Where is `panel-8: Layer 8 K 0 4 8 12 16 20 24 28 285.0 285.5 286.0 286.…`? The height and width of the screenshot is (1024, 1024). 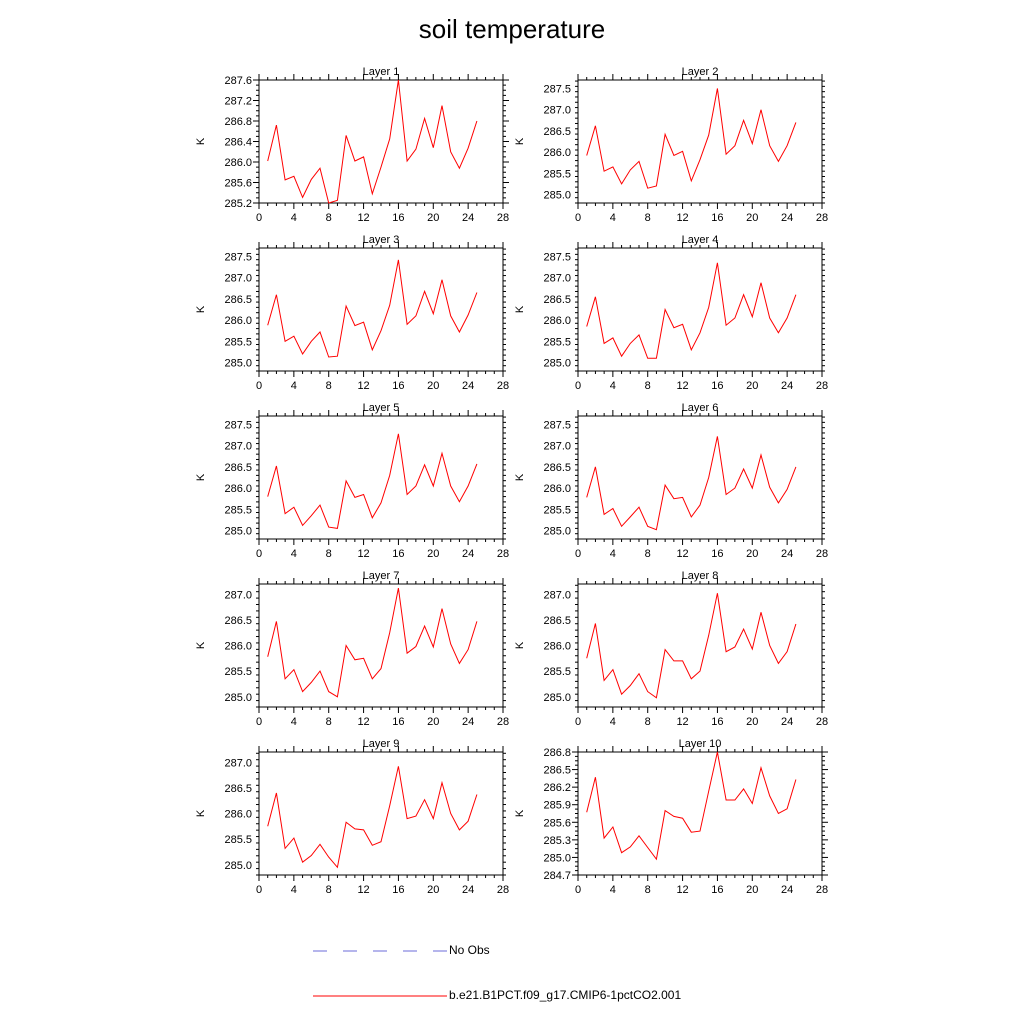 panel-8: Layer 8 K 0 4 8 12 16 20 24 28 285.0 285.5 286.0 286.… is located at coordinates (671, 649).